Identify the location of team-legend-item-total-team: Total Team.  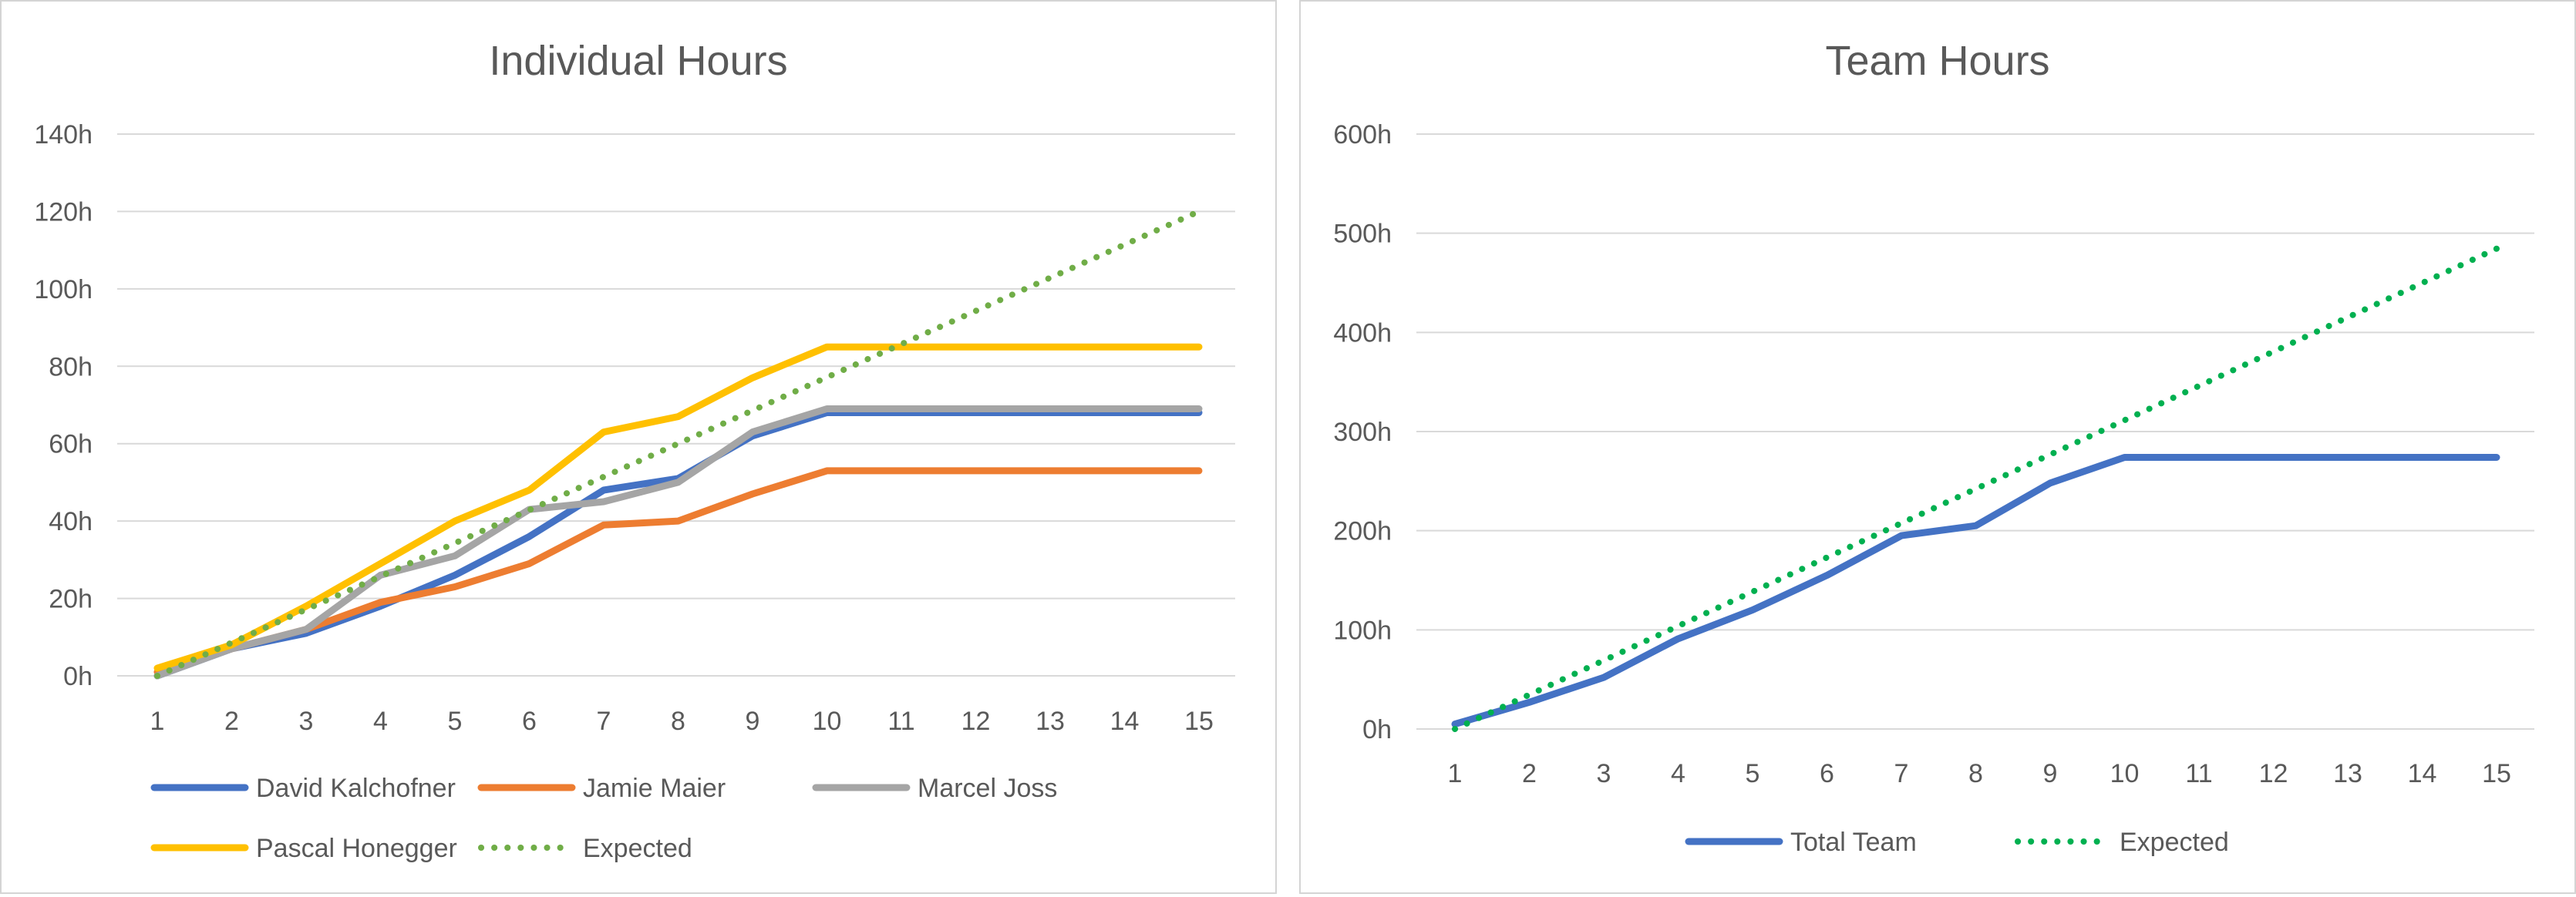
(1801, 843).